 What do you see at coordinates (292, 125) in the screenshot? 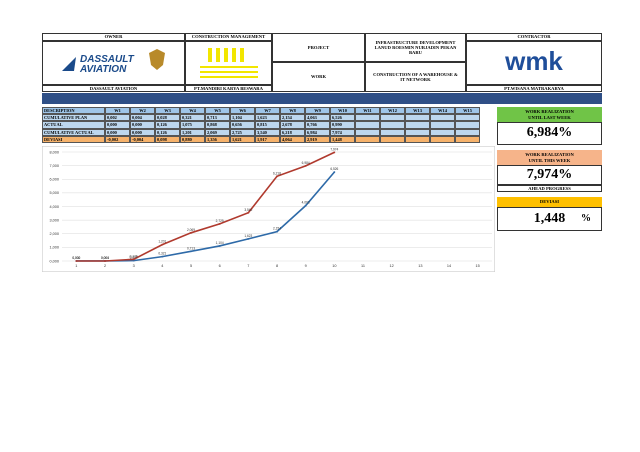
I see `table-cell: 2,678` at bounding box center [292, 125].